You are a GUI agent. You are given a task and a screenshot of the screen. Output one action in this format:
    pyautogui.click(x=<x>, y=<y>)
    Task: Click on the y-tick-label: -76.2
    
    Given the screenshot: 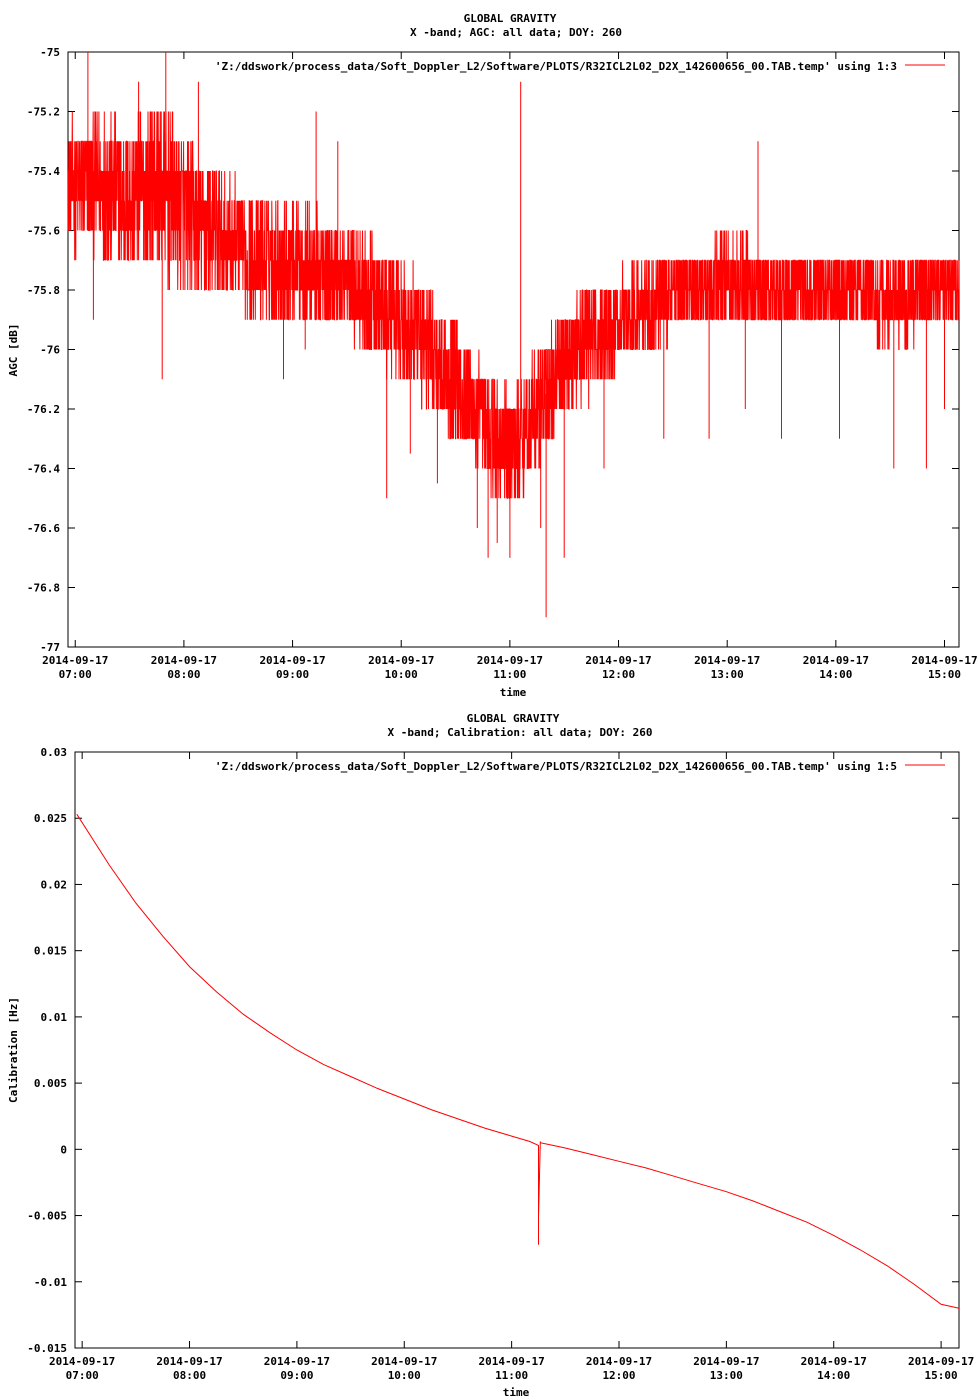 What is the action you would take?
    pyautogui.click(x=43, y=409)
    